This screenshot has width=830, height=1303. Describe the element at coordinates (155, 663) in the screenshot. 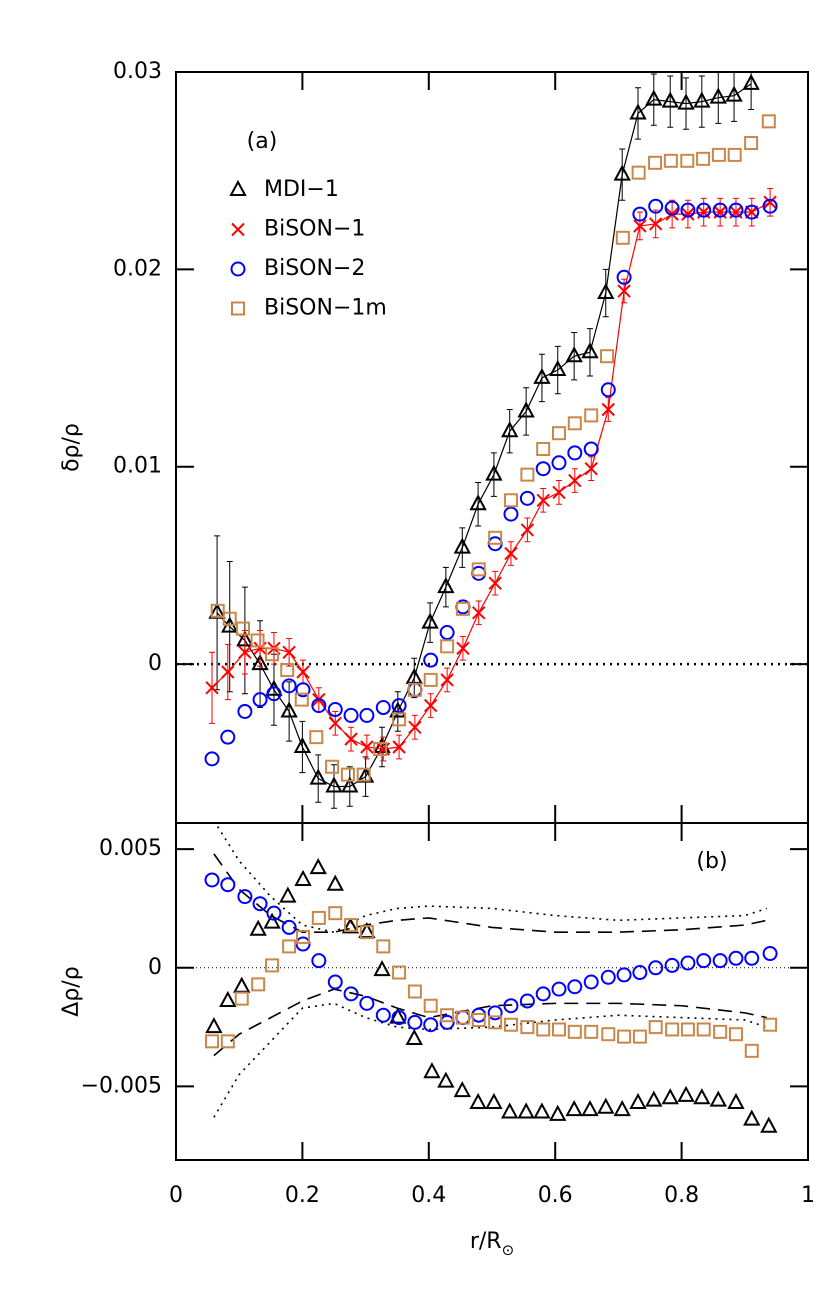

I see `y-tick-label: 0` at that location.